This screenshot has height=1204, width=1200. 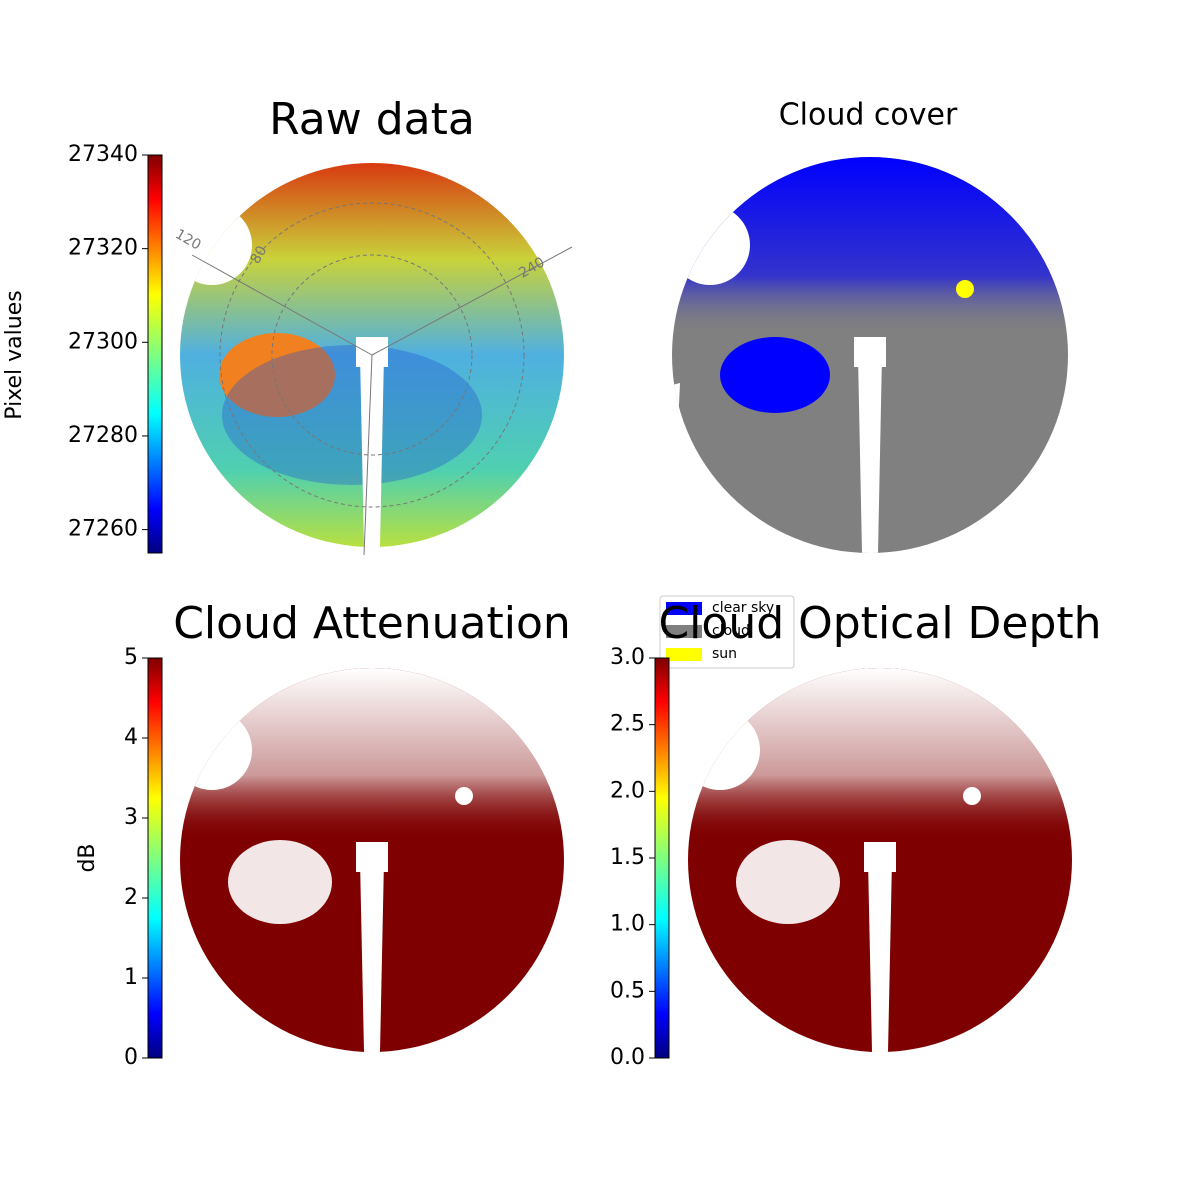 I want to click on colorbar-tick-label: 2.0, so click(x=627, y=790).